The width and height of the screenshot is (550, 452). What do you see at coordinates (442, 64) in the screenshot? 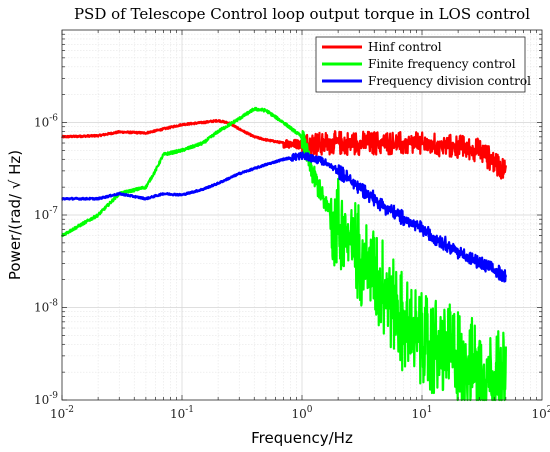
I see `legend-label-1: Finite frequency control` at bounding box center [442, 64].